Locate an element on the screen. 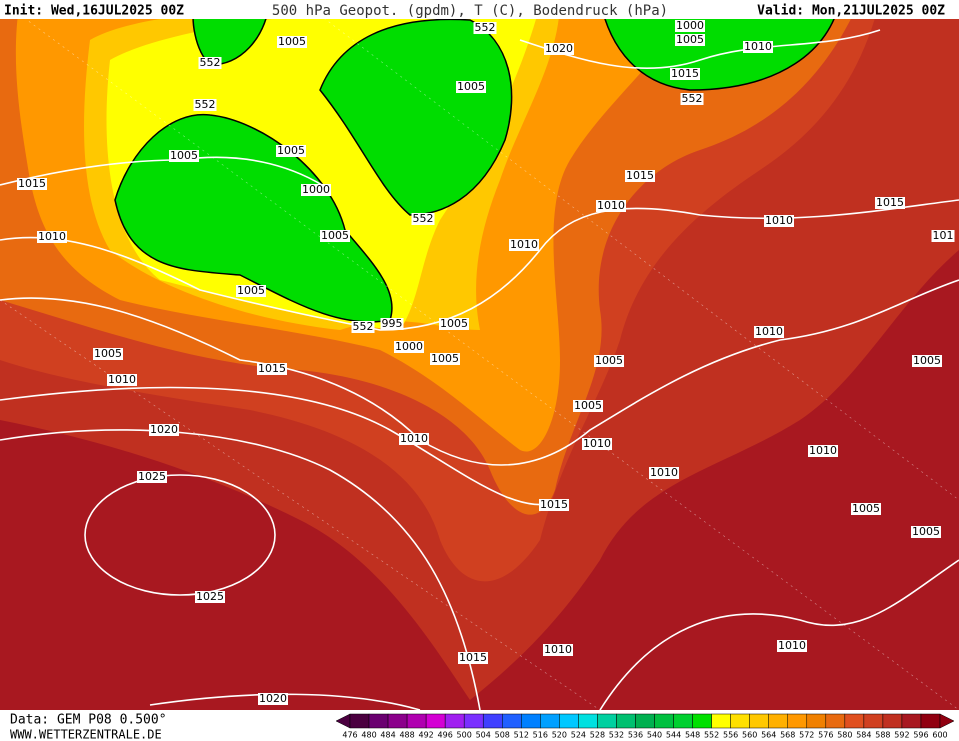  colorbar-label: 520 is located at coordinates (559, 735).